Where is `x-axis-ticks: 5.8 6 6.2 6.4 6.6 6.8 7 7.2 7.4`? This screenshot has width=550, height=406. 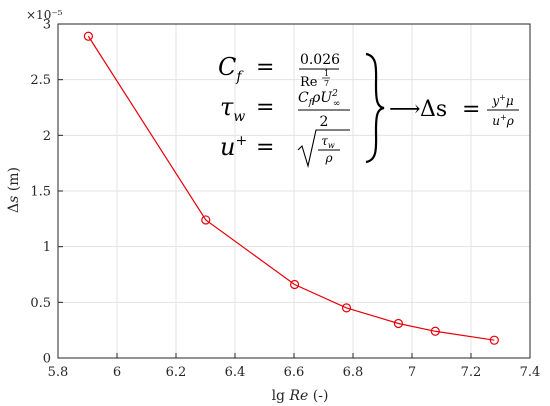
x-axis-ticks: 5.8 6 6.2 6.4 6.6 6.8 7 7.2 7.4 is located at coordinates (294, 366).